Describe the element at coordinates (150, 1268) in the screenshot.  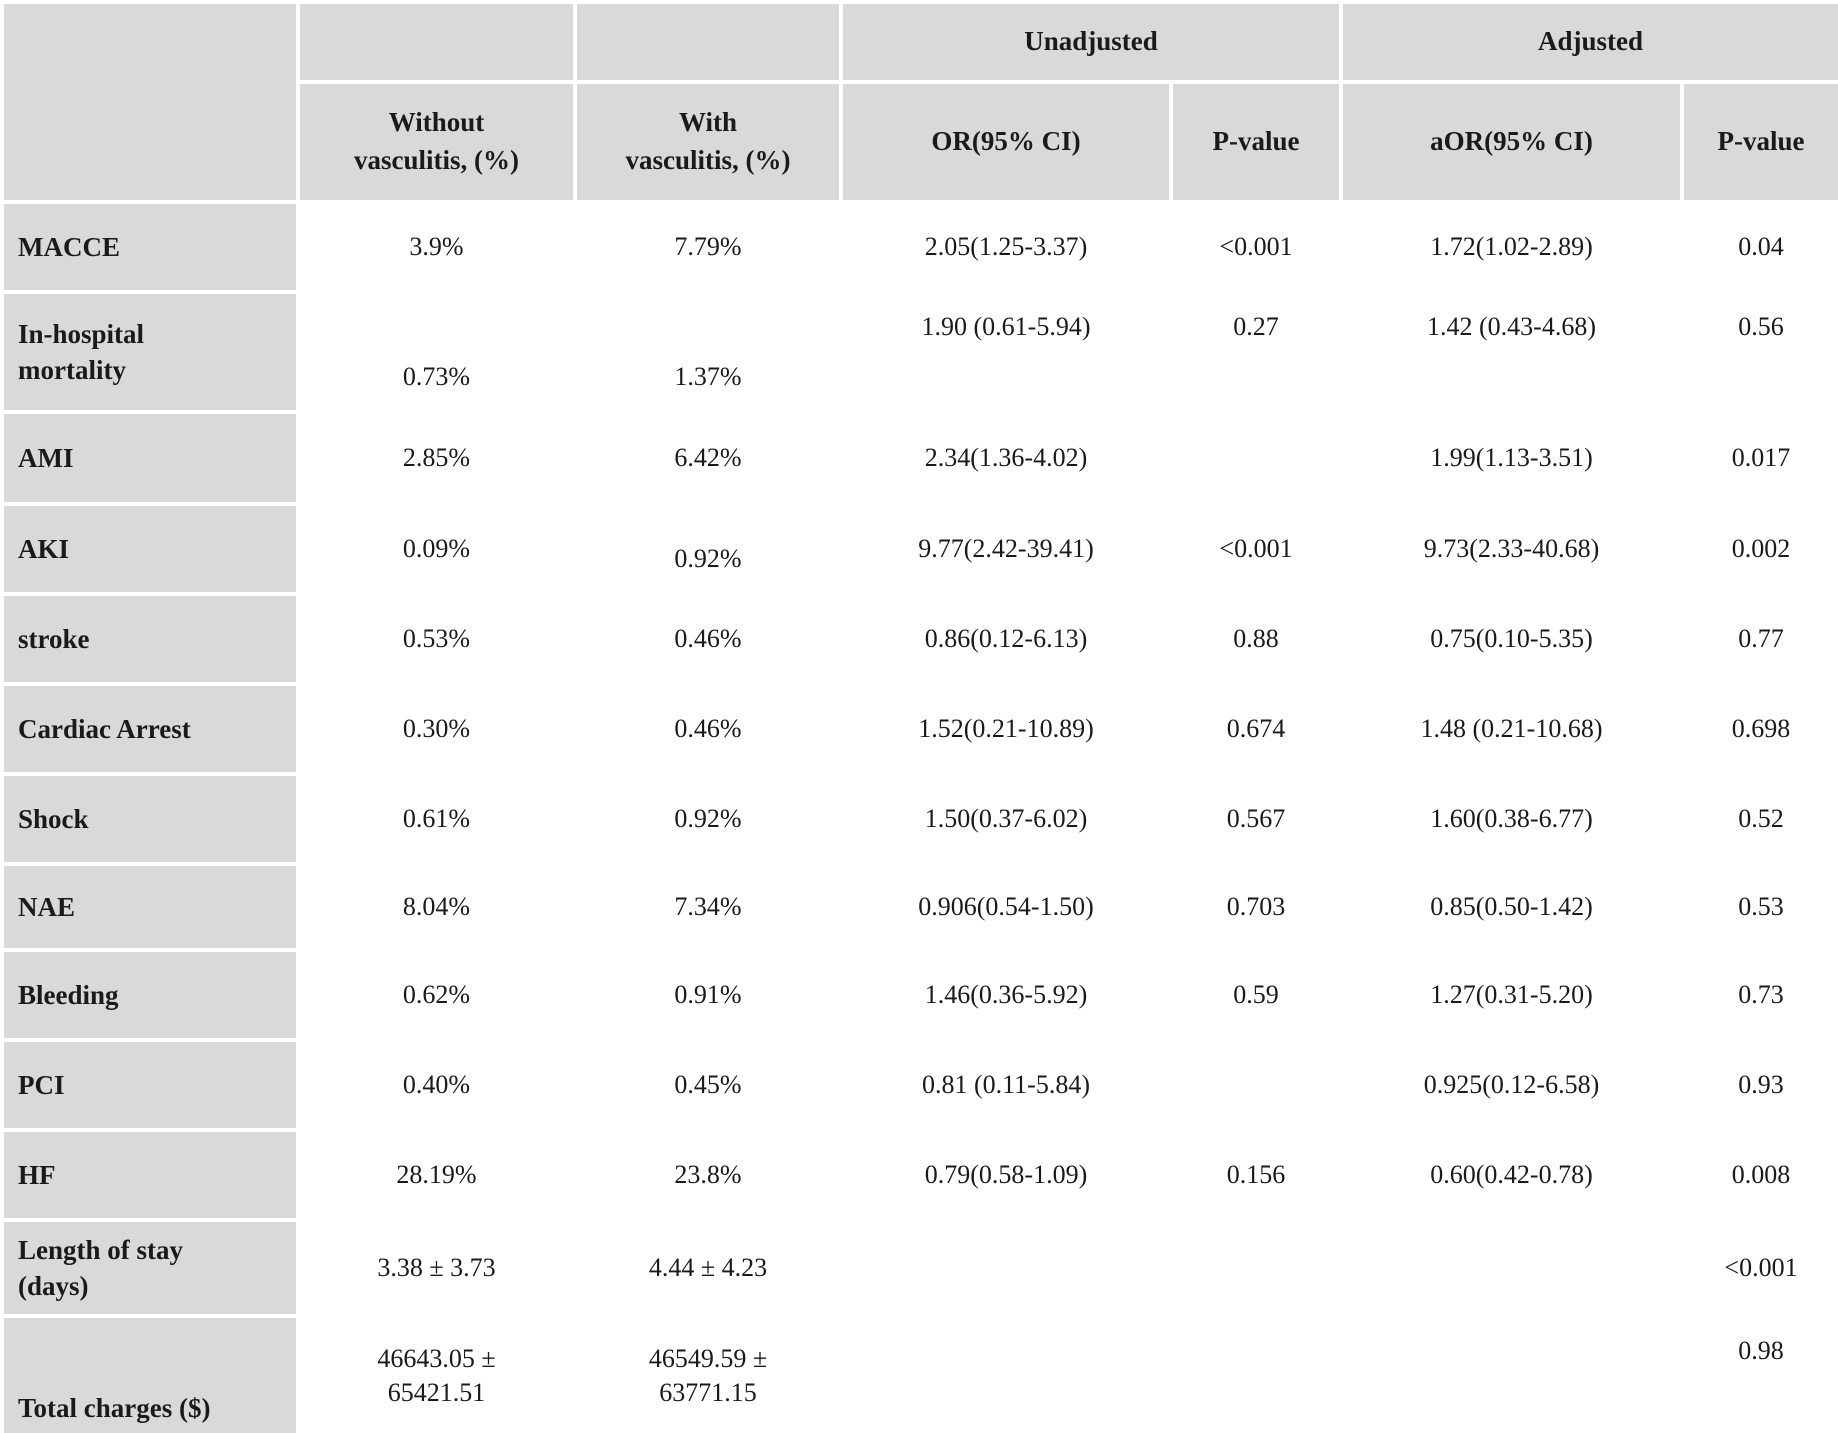
I see `row-label: Length of stay (days)` at that location.